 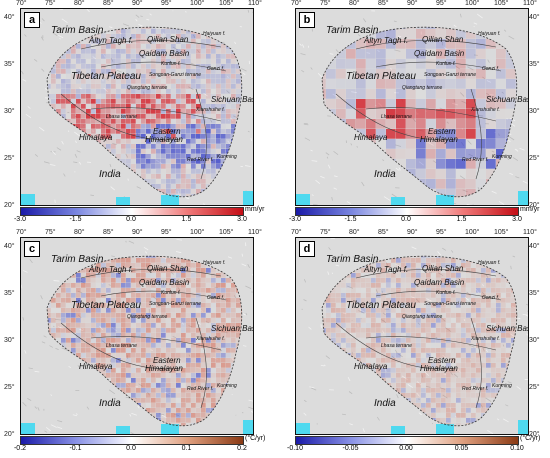 What do you see at coordinates (216, 69) in the screenshot?
I see `map-label-ganzi: Ganzi f.` at bounding box center [216, 69].